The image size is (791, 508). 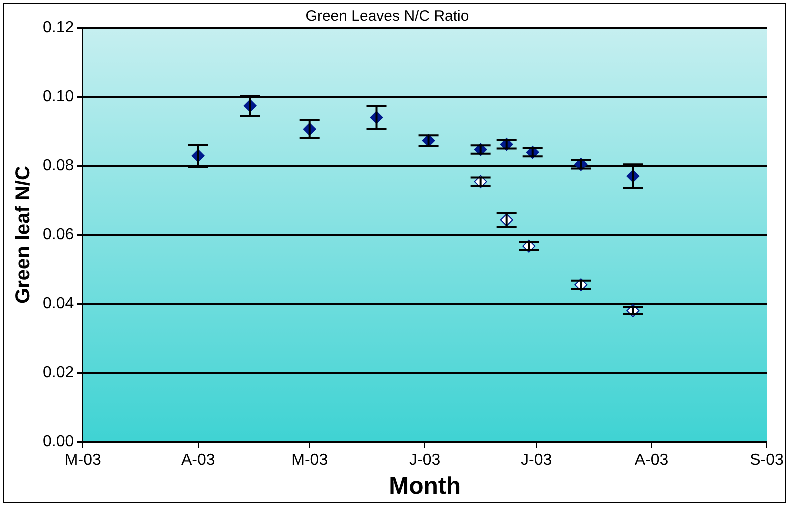 What do you see at coordinates (767, 461) in the screenshot?
I see `x-tick-label: S-03` at bounding box center [767, 461].